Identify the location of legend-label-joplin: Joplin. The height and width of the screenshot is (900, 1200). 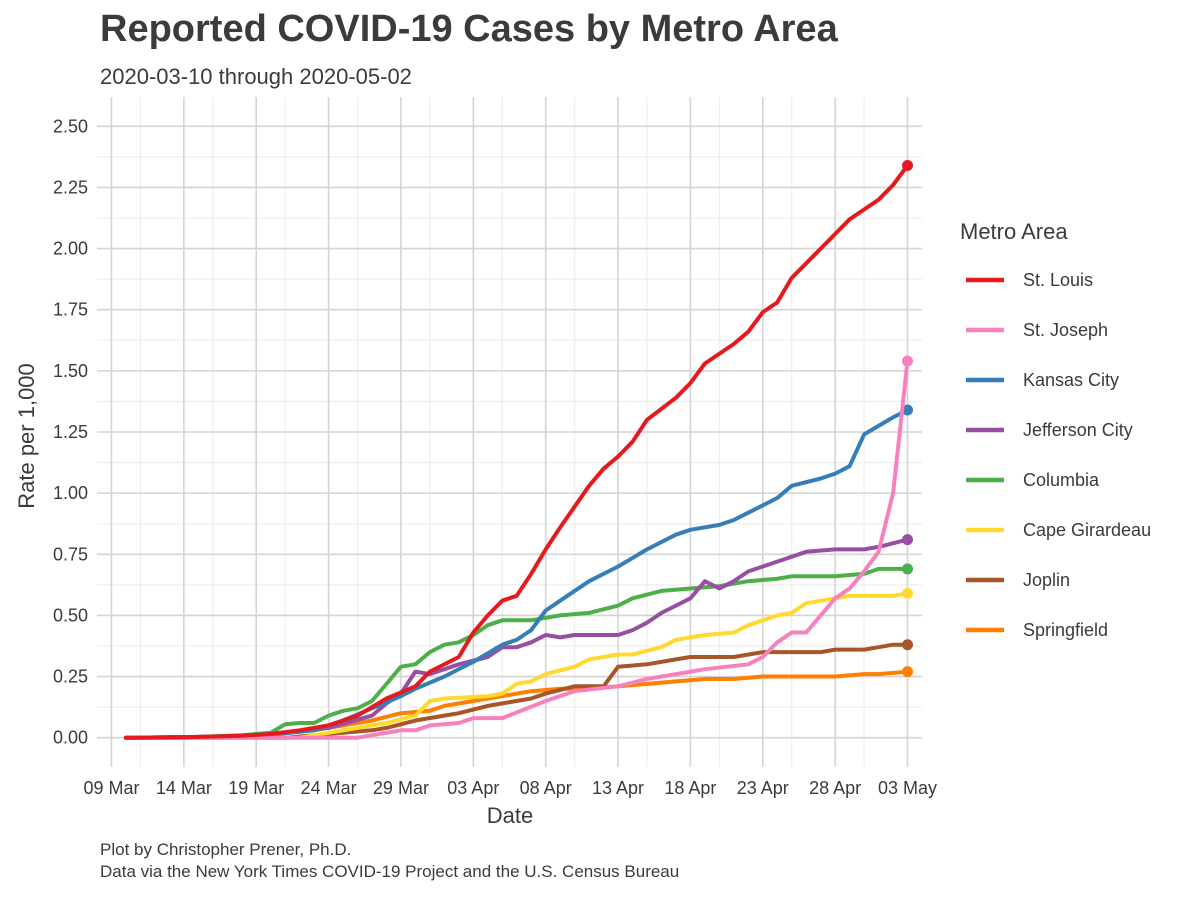
(1046, 580).